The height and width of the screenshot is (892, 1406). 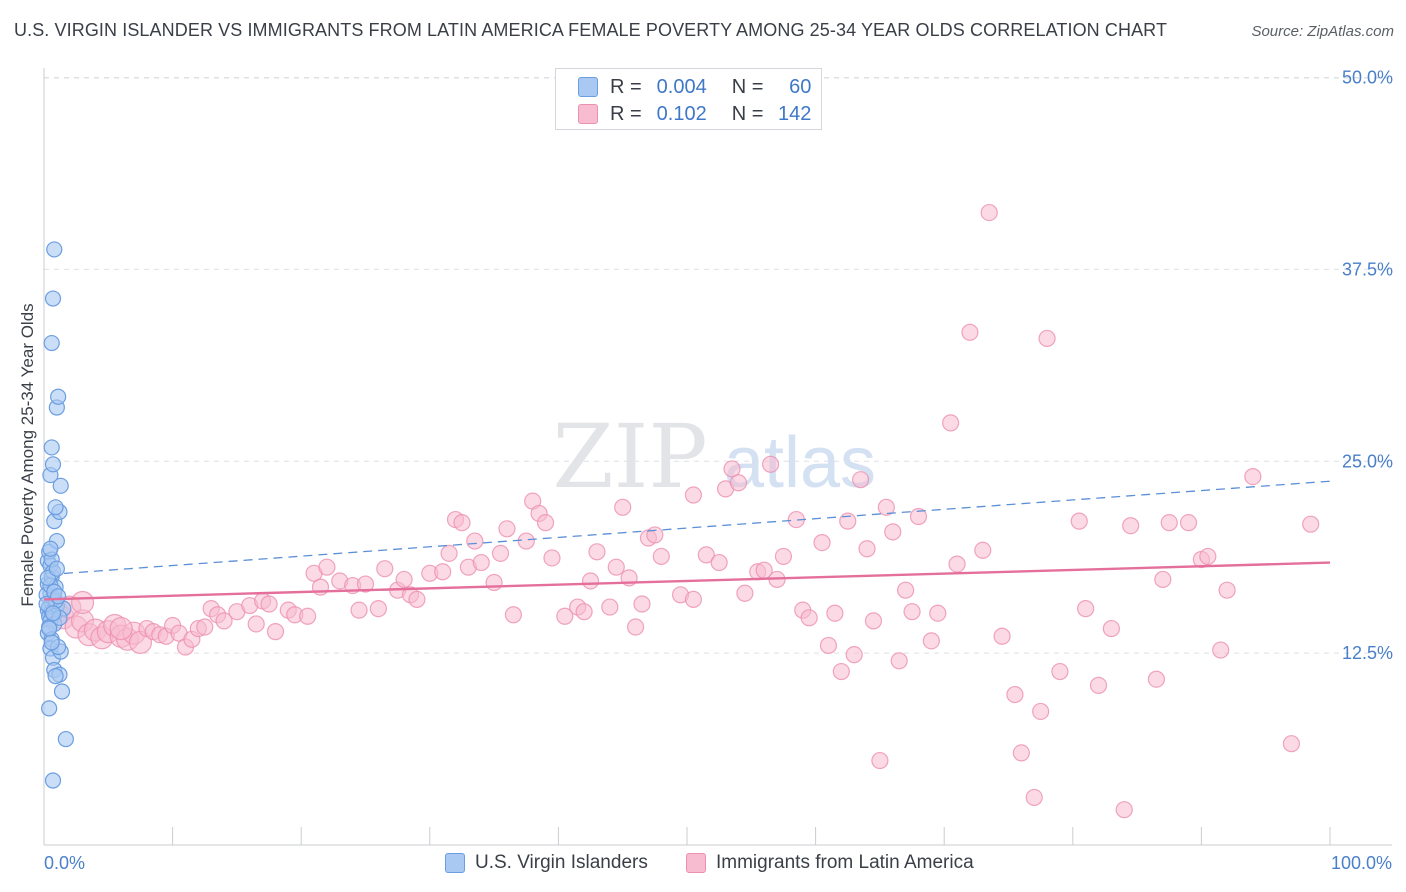 I want to click on source-label: Source: ZipAtlas.com, so click(x=1322, y=31).